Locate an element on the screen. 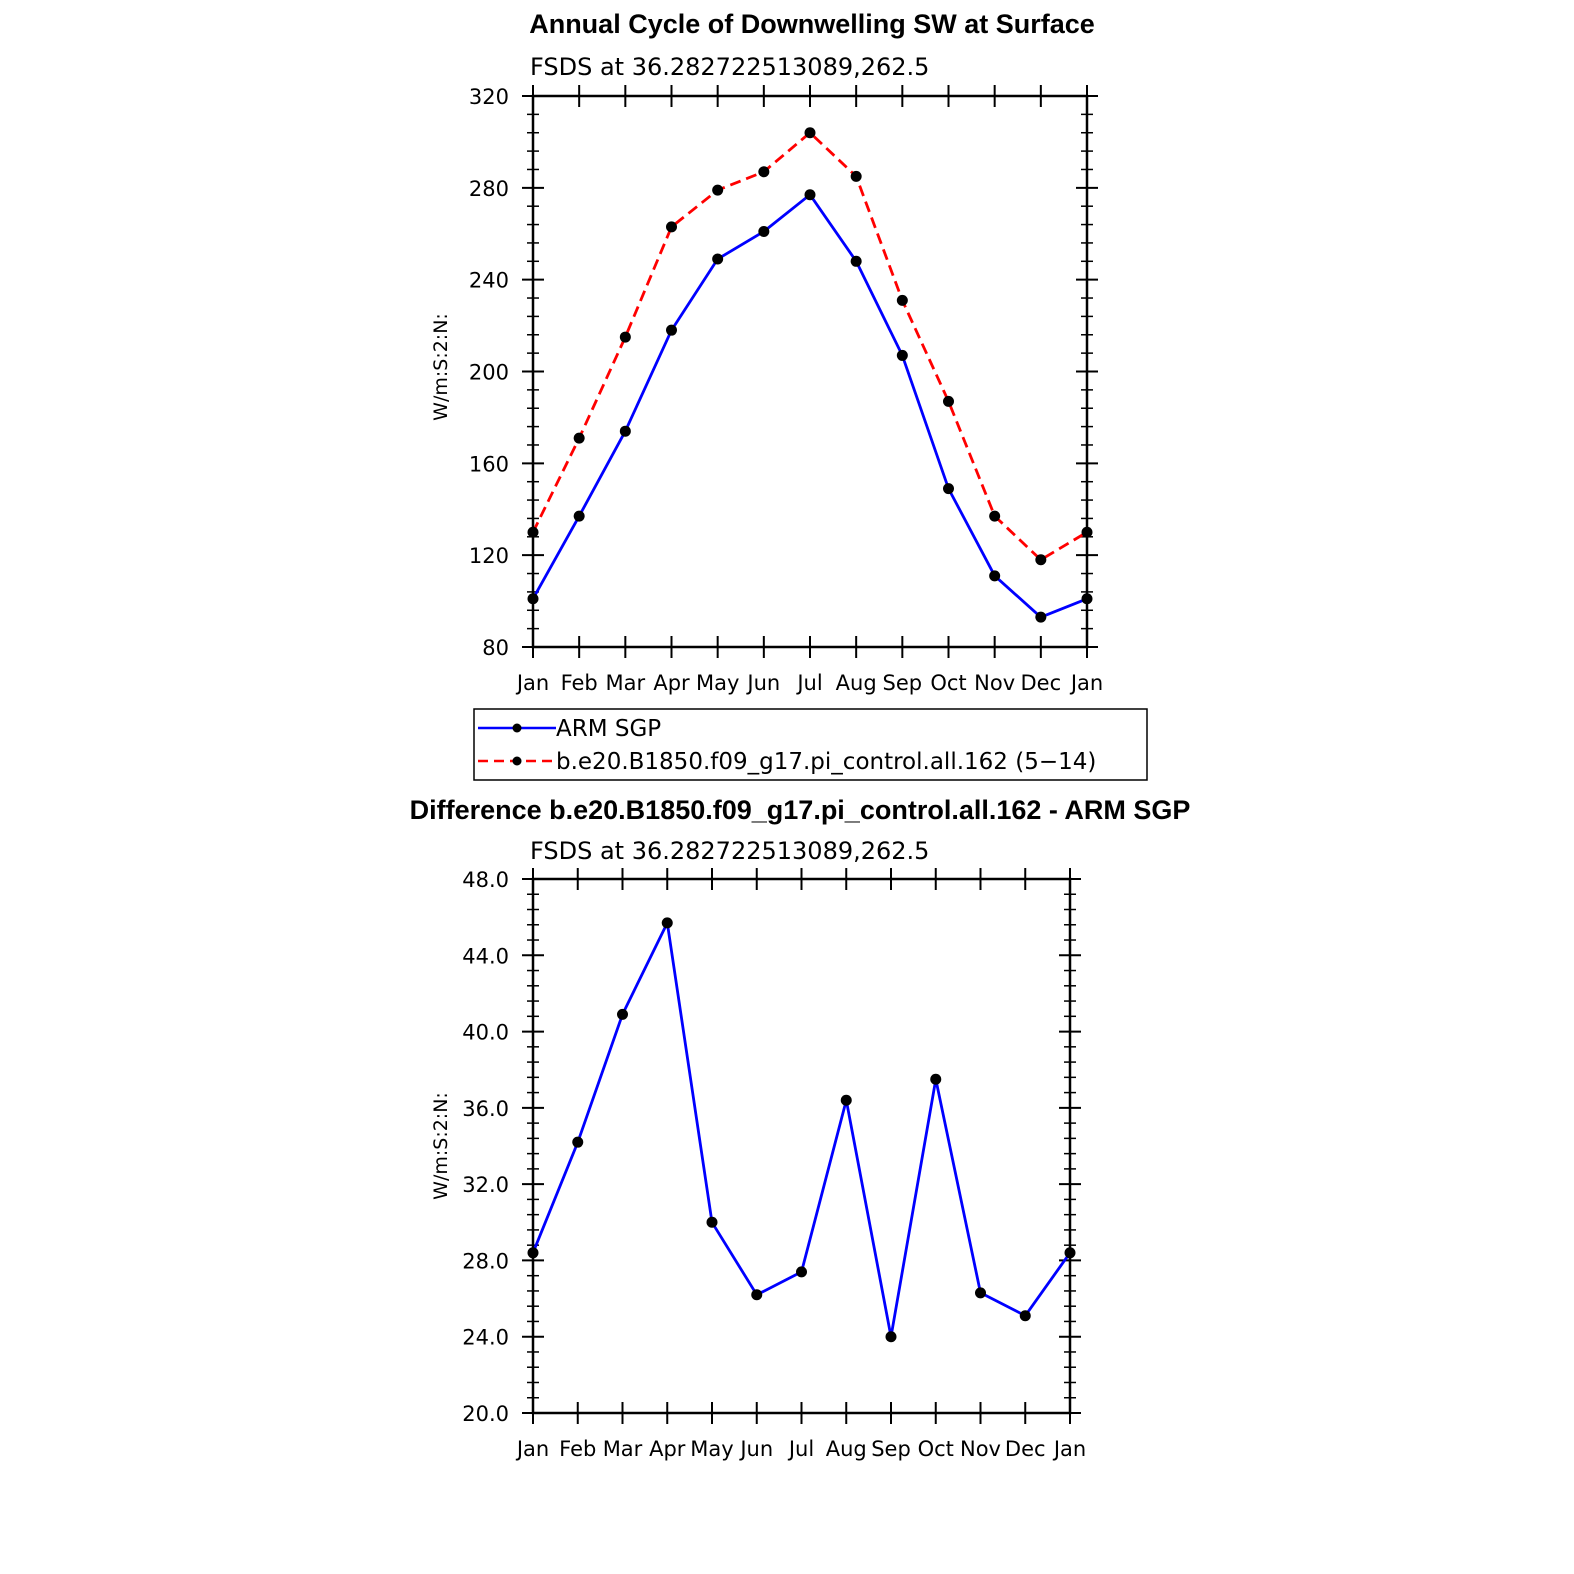 The image size is (1574, 1574). y-tick-label: 200 is located at coordinates (489, 373).